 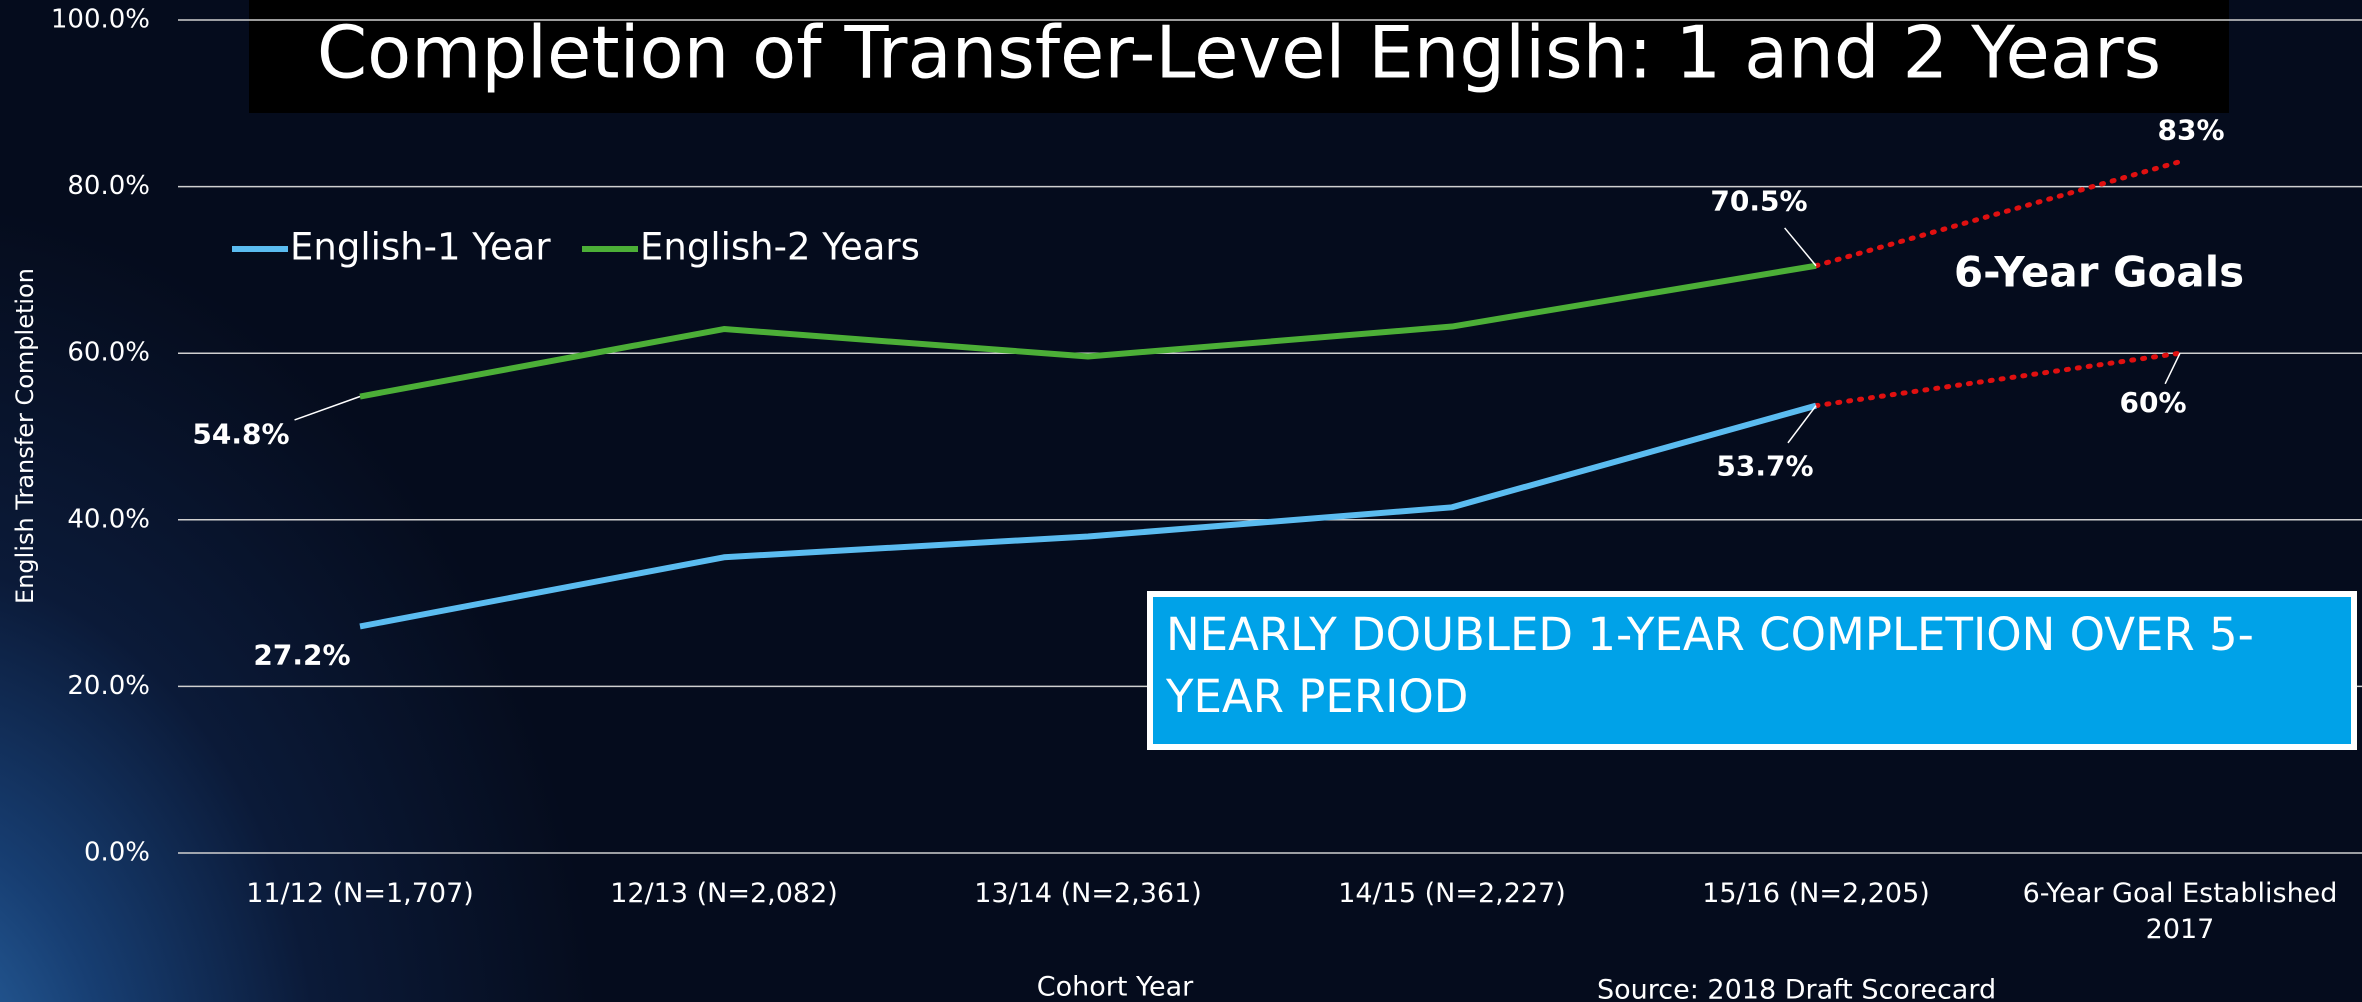 I want to click on y-tick-label: 0.0%, so click(x=117, y=853).